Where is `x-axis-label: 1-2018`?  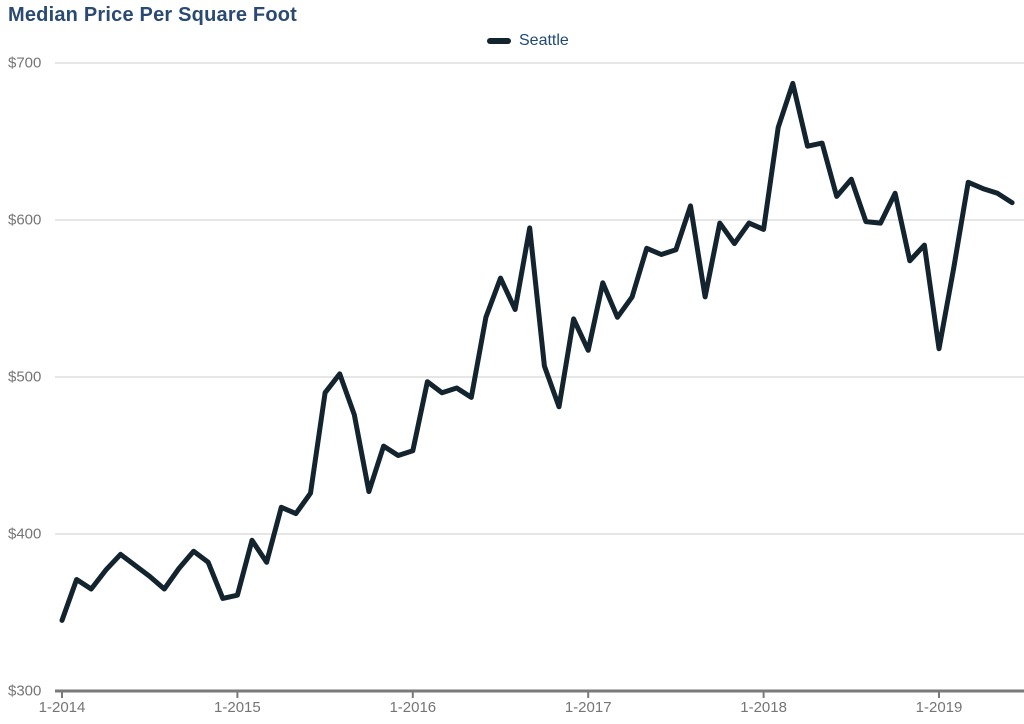 x-axis-label: 1-2018 is located at coordinates (763, 707).